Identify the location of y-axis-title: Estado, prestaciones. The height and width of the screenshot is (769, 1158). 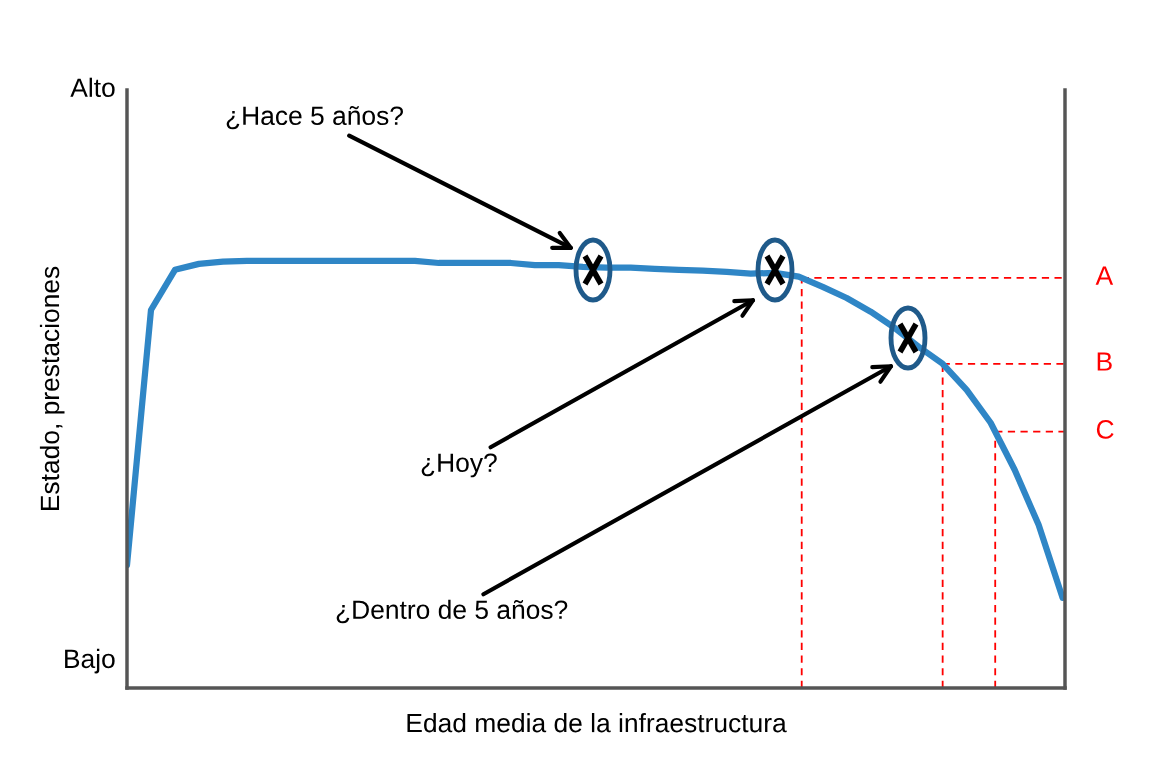
(52, 388).